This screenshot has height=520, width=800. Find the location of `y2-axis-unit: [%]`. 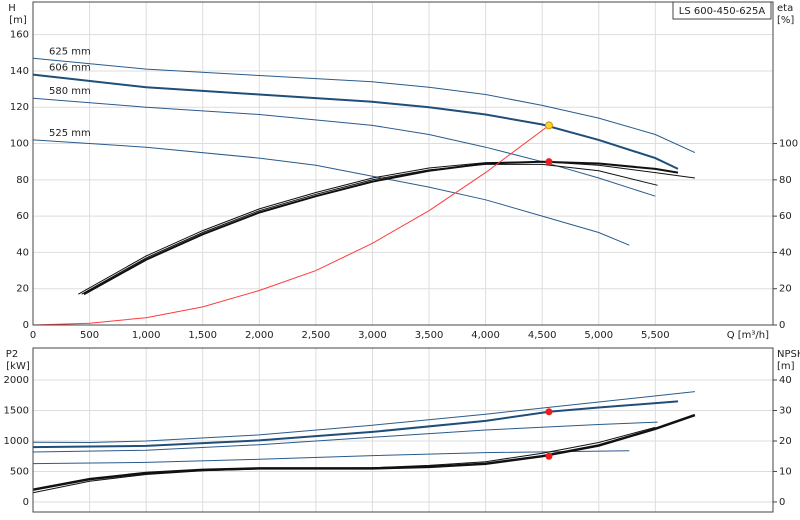

y2-axis-unit: [%] is located at coordinates (785, 20).